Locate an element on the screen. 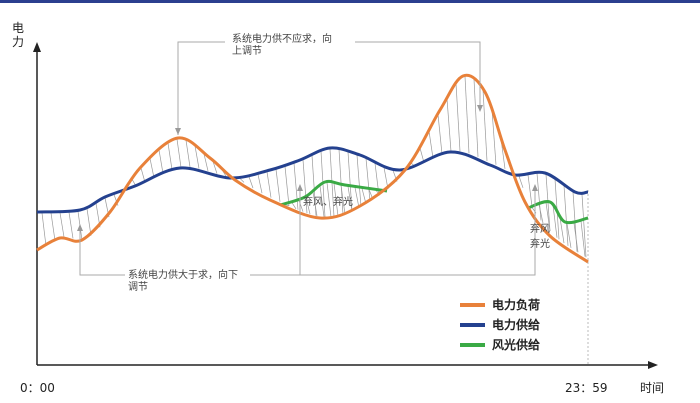 This screenshot has height=403, width=700. x-arrow is located at coordinates (653, 365).